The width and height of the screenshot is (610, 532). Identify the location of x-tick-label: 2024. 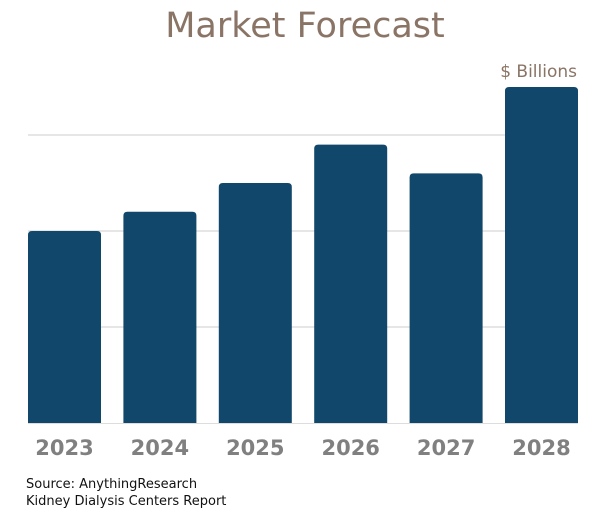
(160, 448).